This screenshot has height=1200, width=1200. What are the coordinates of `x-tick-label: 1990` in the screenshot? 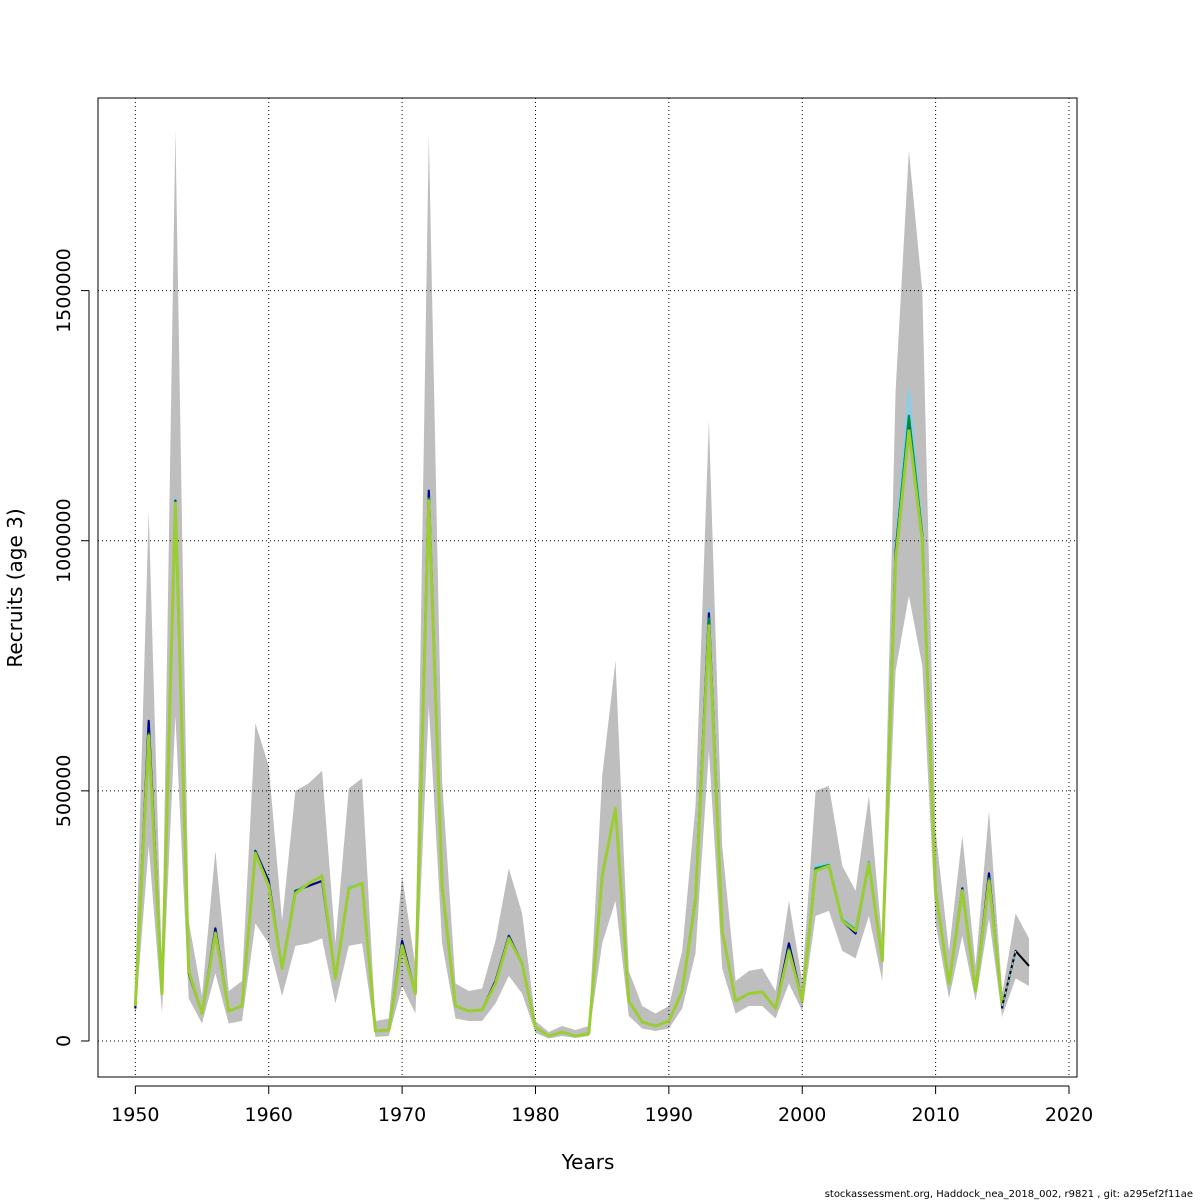 It's located at (669, 1115).